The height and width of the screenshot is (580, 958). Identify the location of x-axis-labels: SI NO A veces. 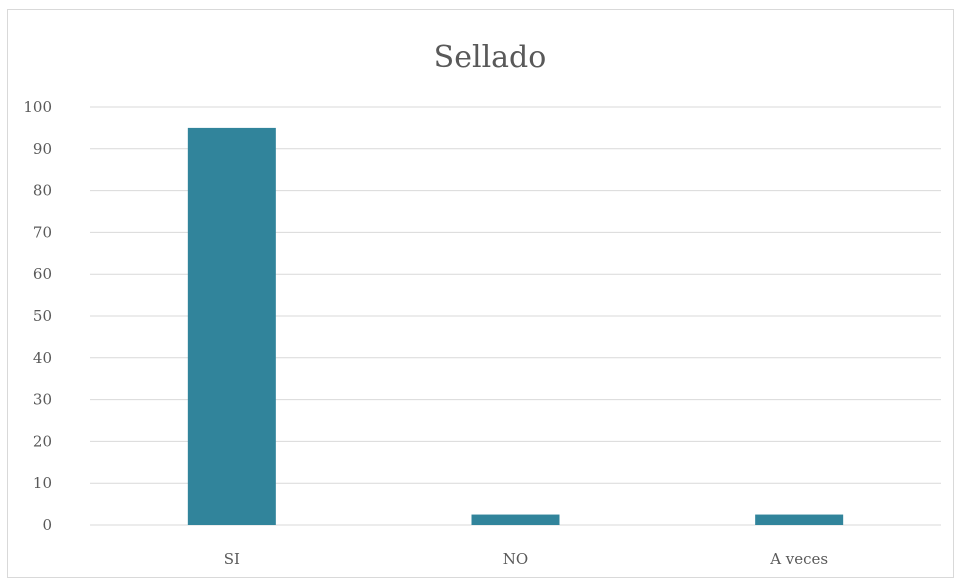
(526, 559).